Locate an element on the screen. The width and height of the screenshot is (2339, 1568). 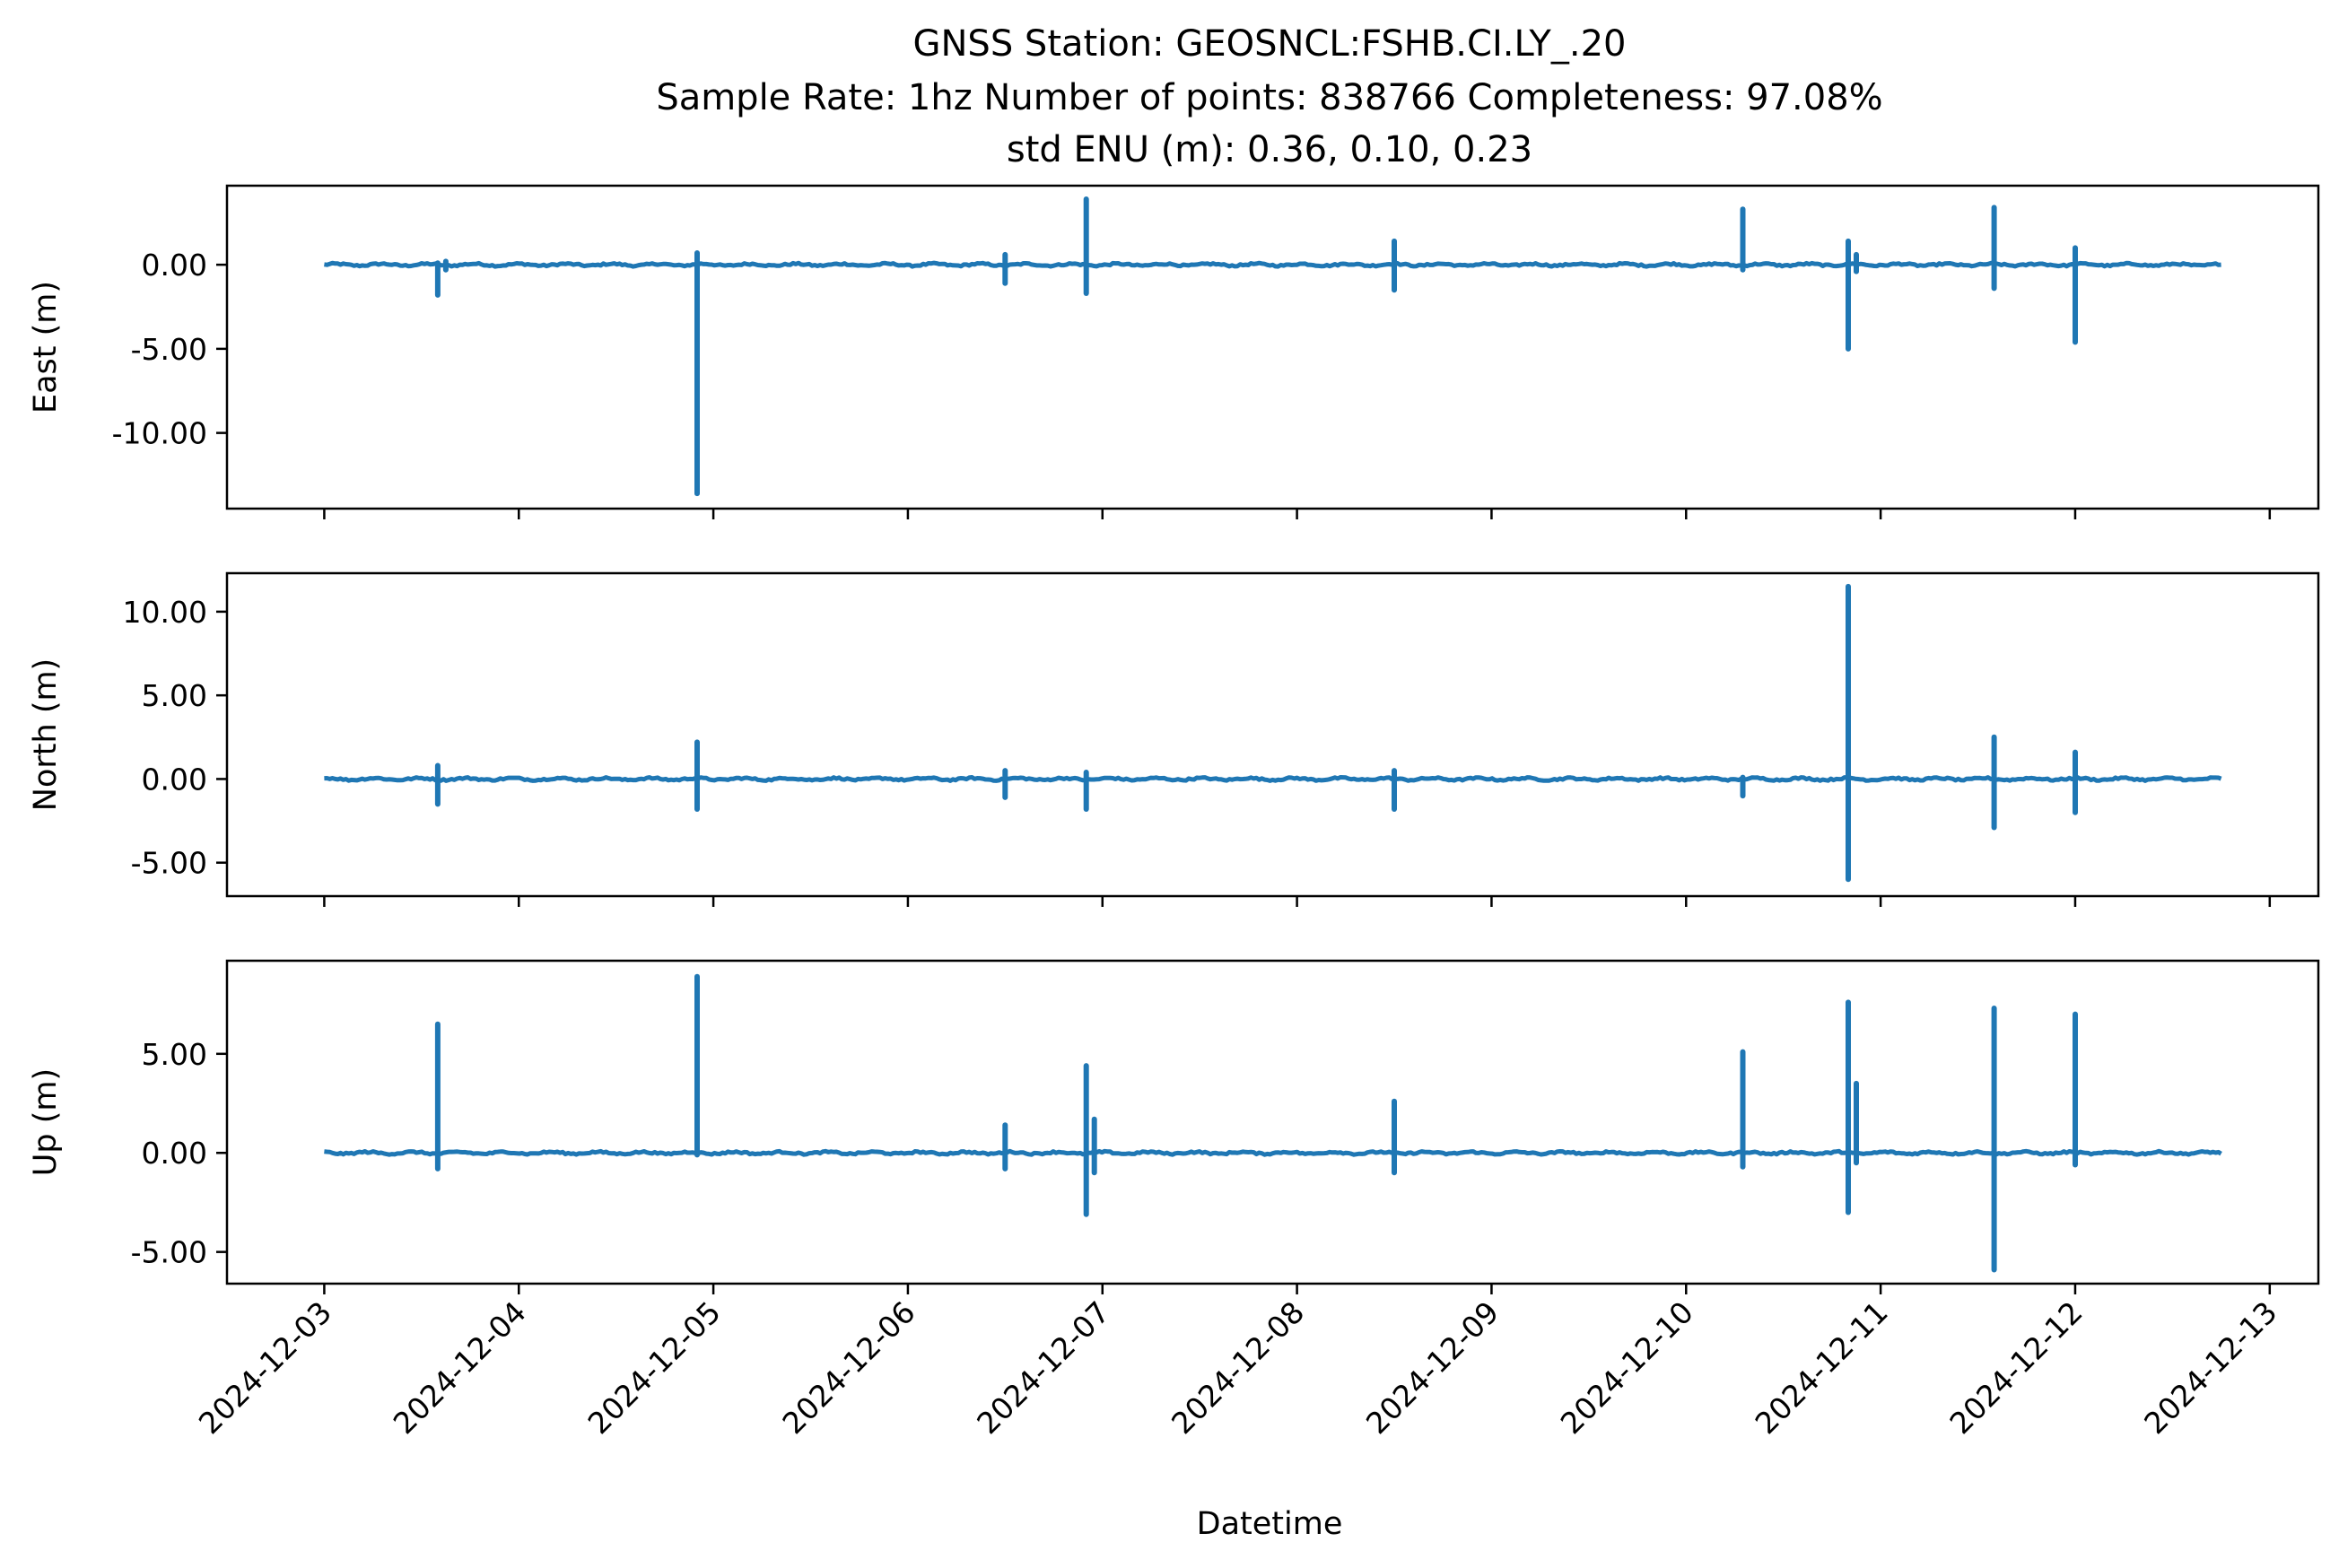
x-tick-label: 2024-12-13 is located at coordinates (2210, 1367).